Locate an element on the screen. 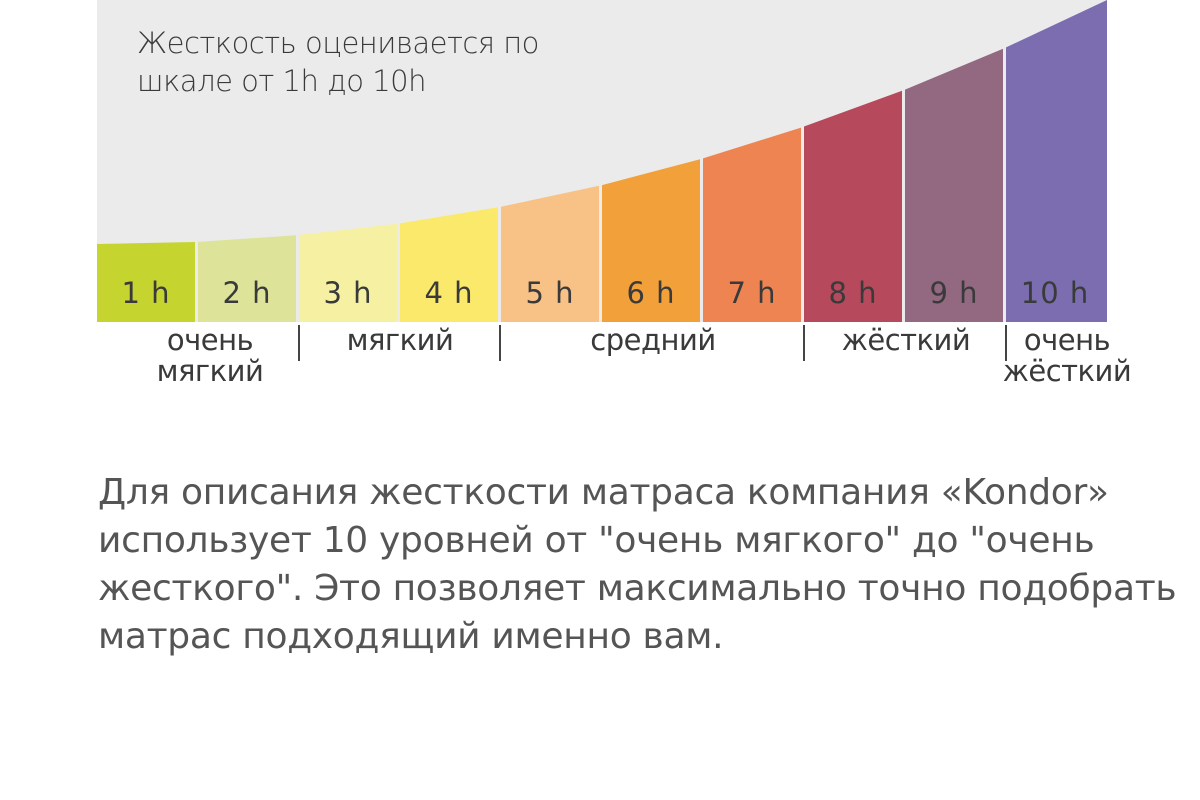 This screenshot has width=1200, height=800. category-soft: мягкий is located at coordinates (400, 340).